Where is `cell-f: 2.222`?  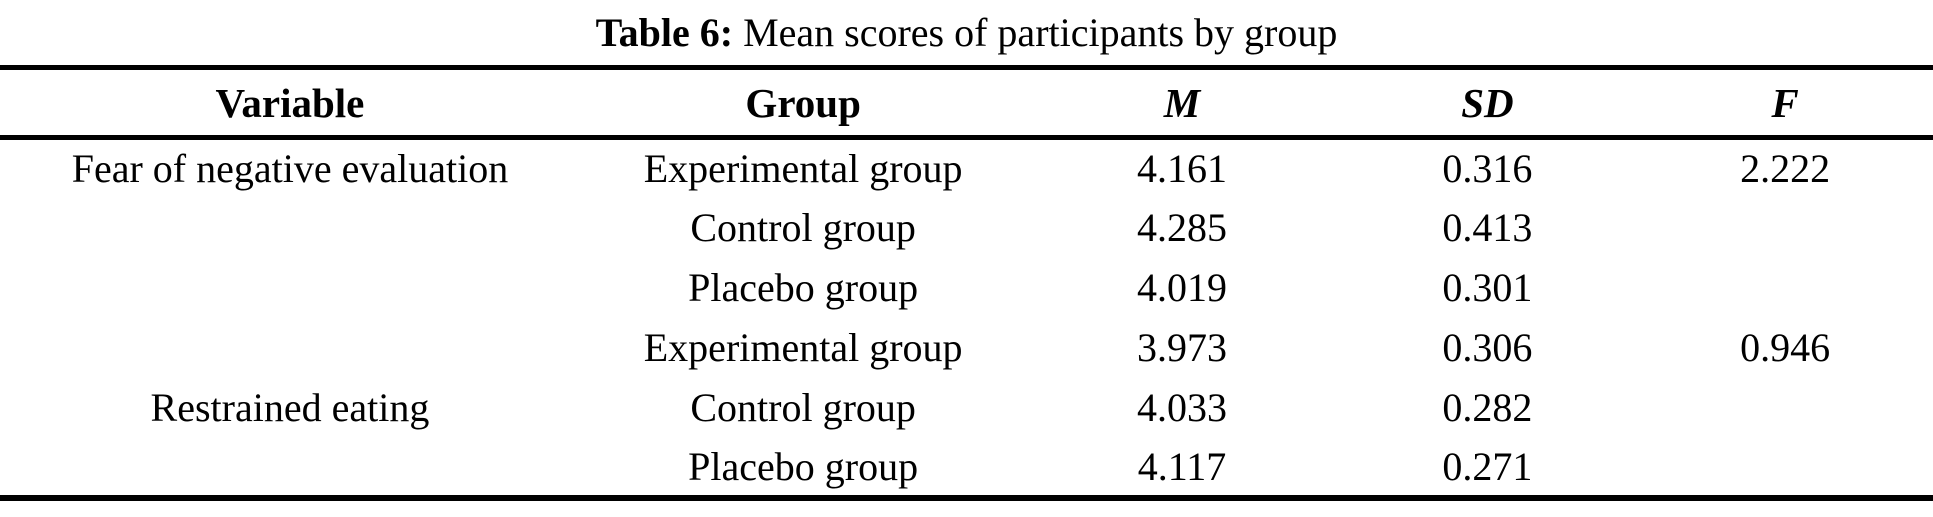 cell-f: 2.222 is located at coordinates (1785, 169).